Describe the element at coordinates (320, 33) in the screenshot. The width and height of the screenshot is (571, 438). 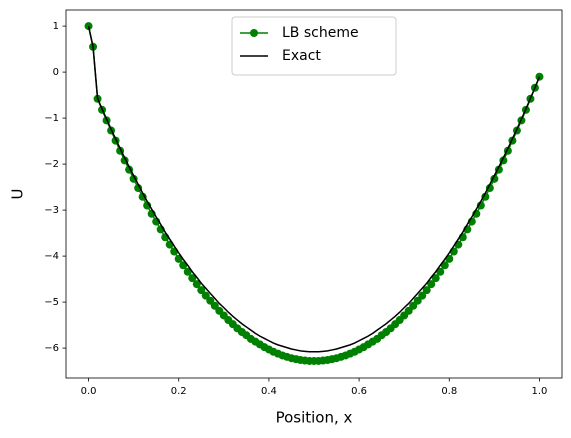
I see `legend-label: LB scheme` at that location.